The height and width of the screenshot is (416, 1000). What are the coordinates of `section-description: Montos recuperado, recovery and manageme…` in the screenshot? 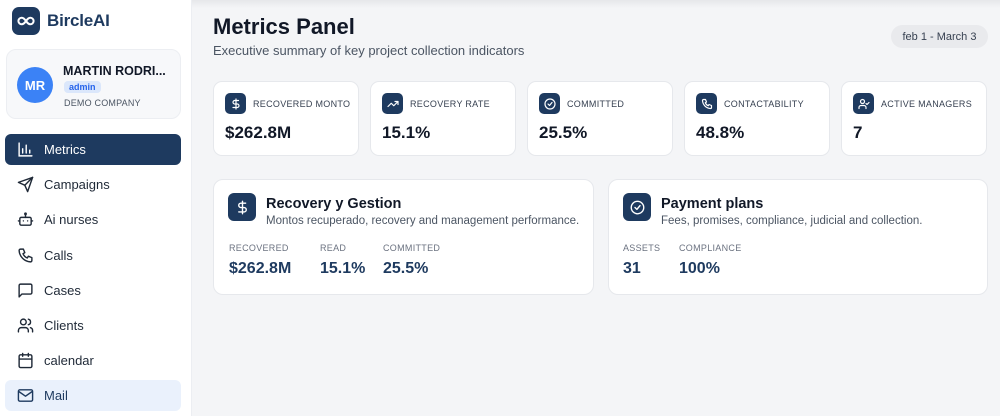 It's located at (423, 221).